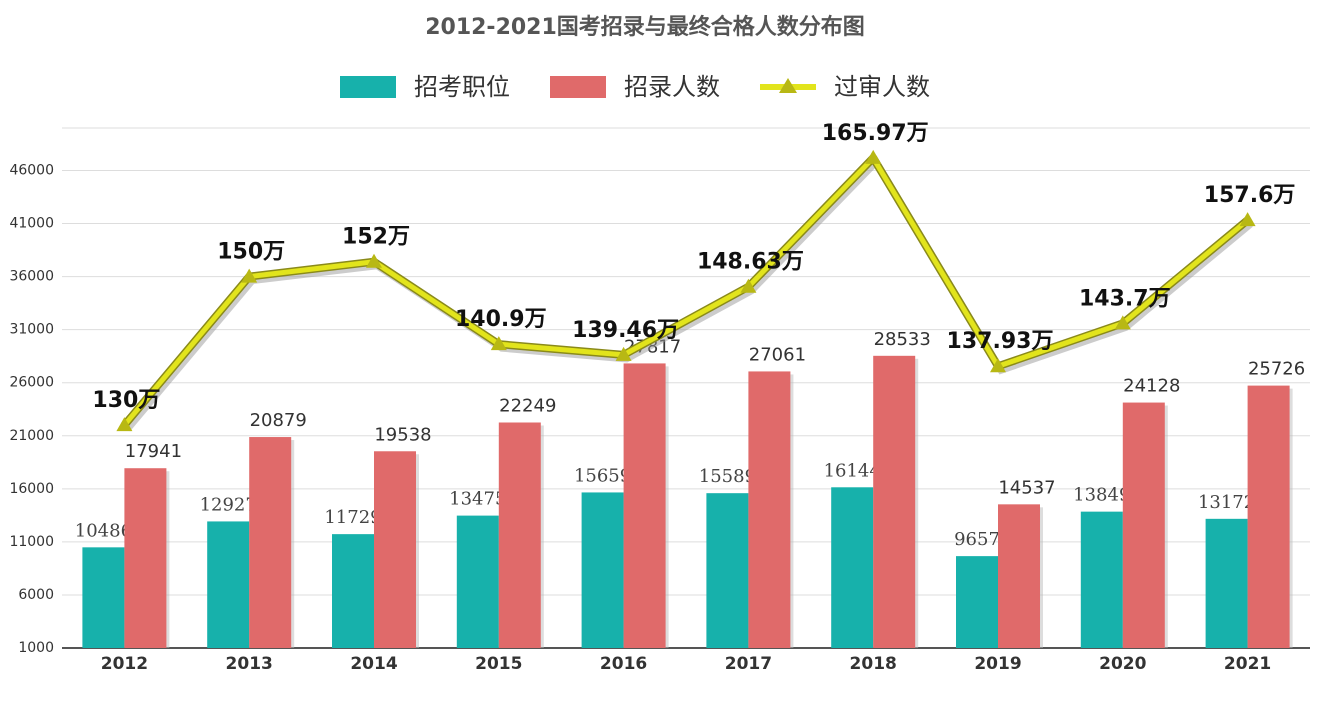  What do you see at coordinates (788, 85) in the screenshot?
I see `legend-marker` at bounding box center [788, 85].